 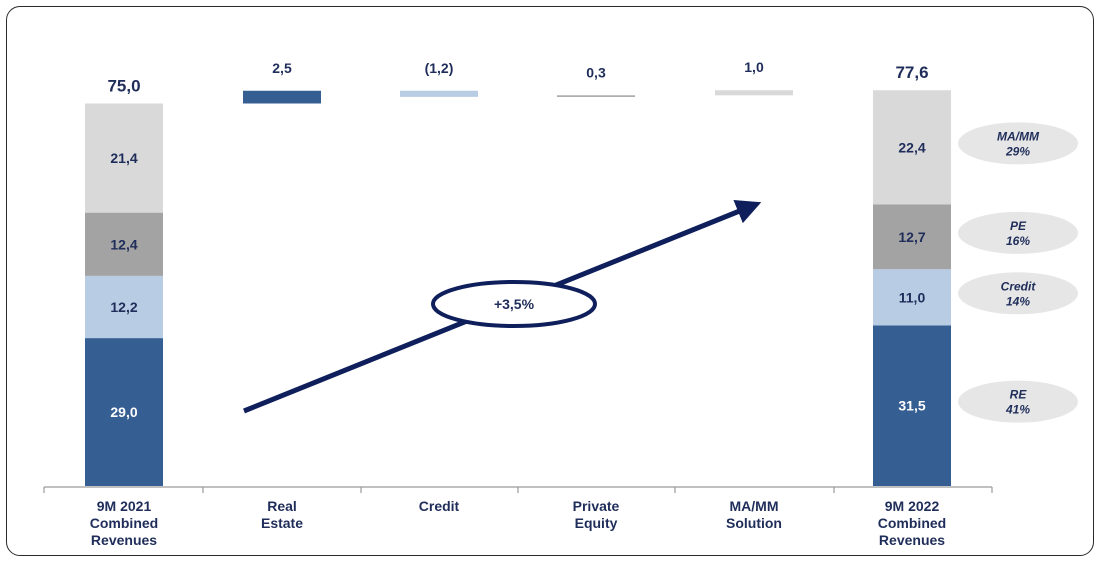 I want to click on start-bar-Credit, so click(x=124, y=307).